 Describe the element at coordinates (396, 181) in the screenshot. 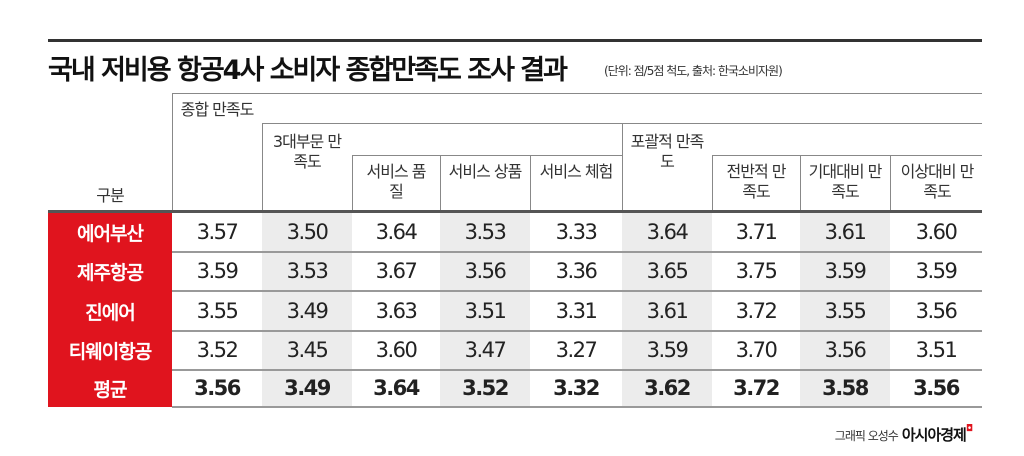

I see `header-service-quality: 서비스 품질` at that location.